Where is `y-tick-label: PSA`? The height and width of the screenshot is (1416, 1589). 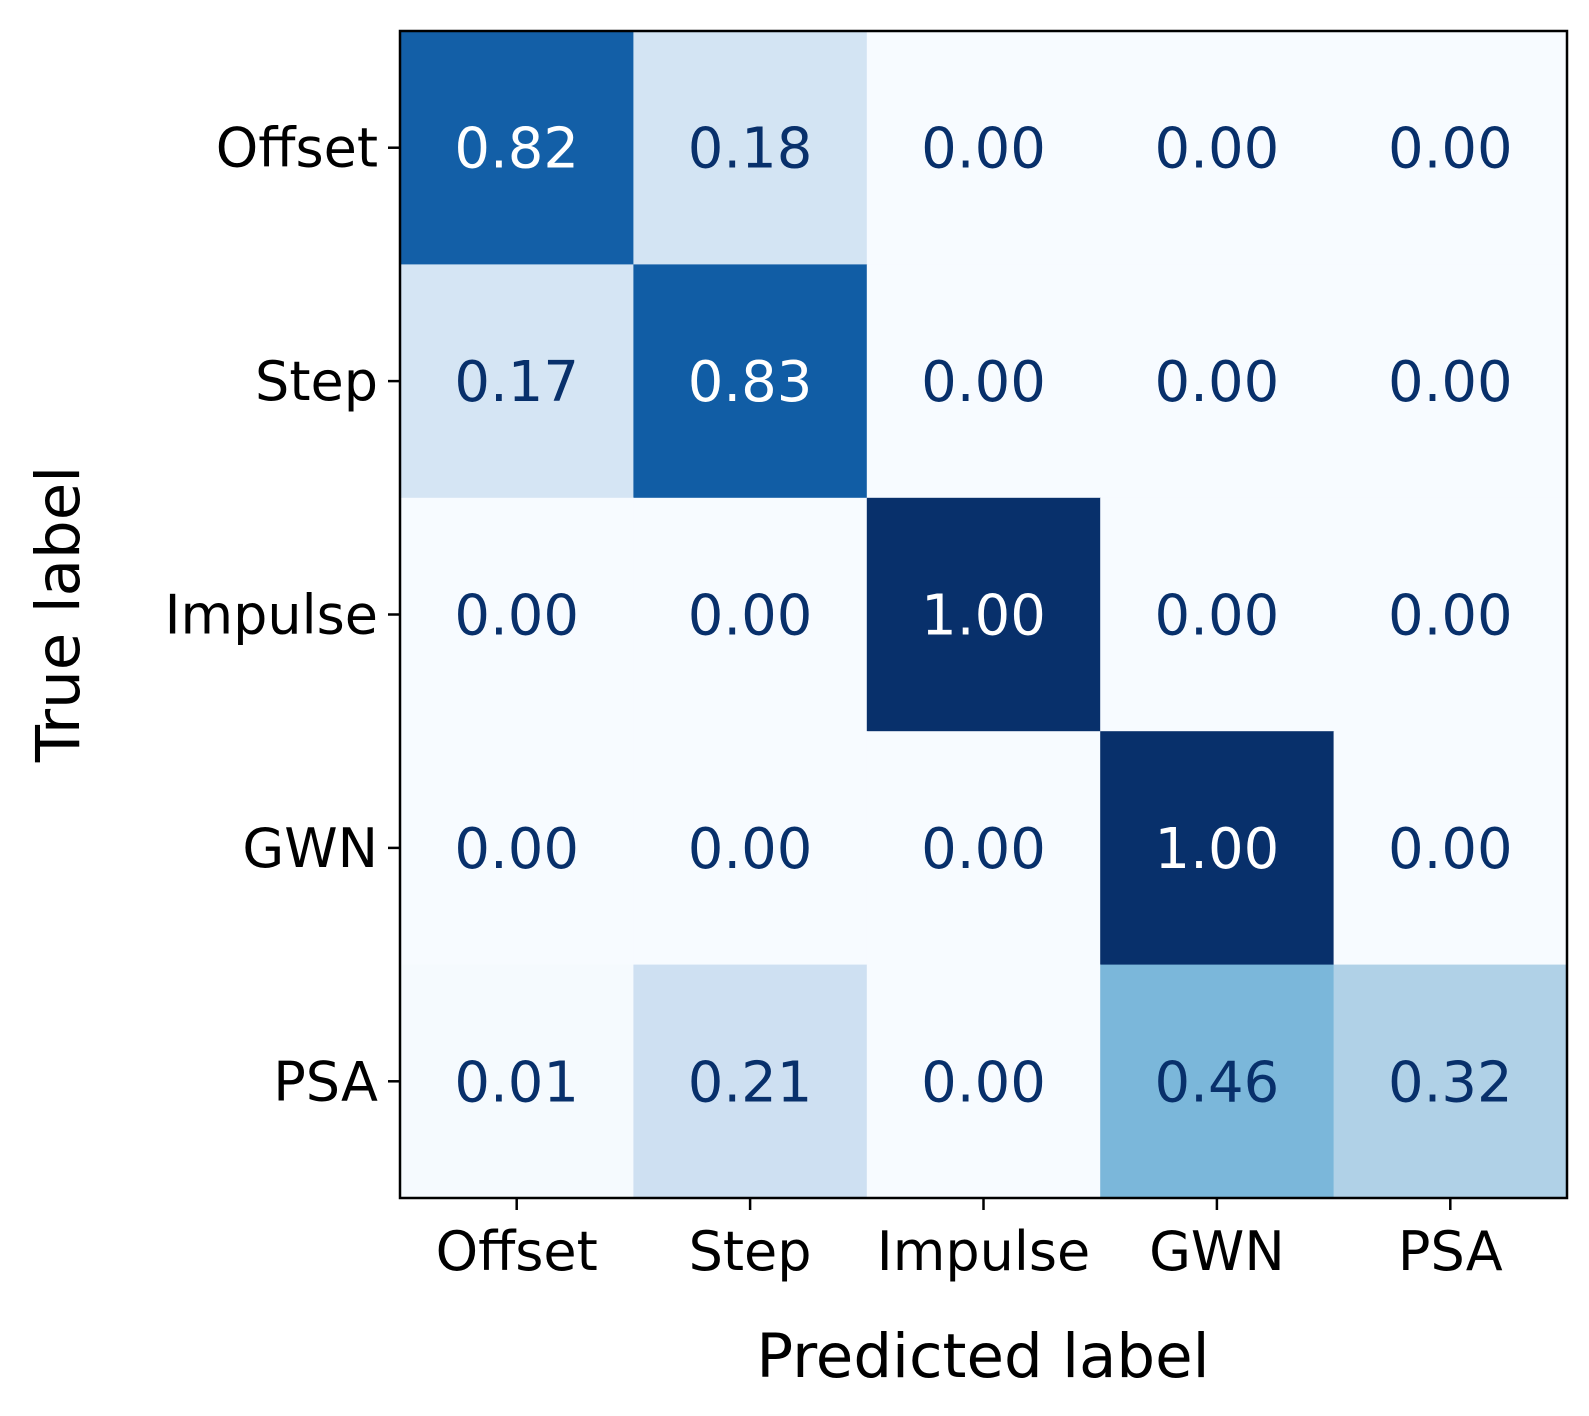 y-tick-label: PSA is located at coordinates (325, 1081).